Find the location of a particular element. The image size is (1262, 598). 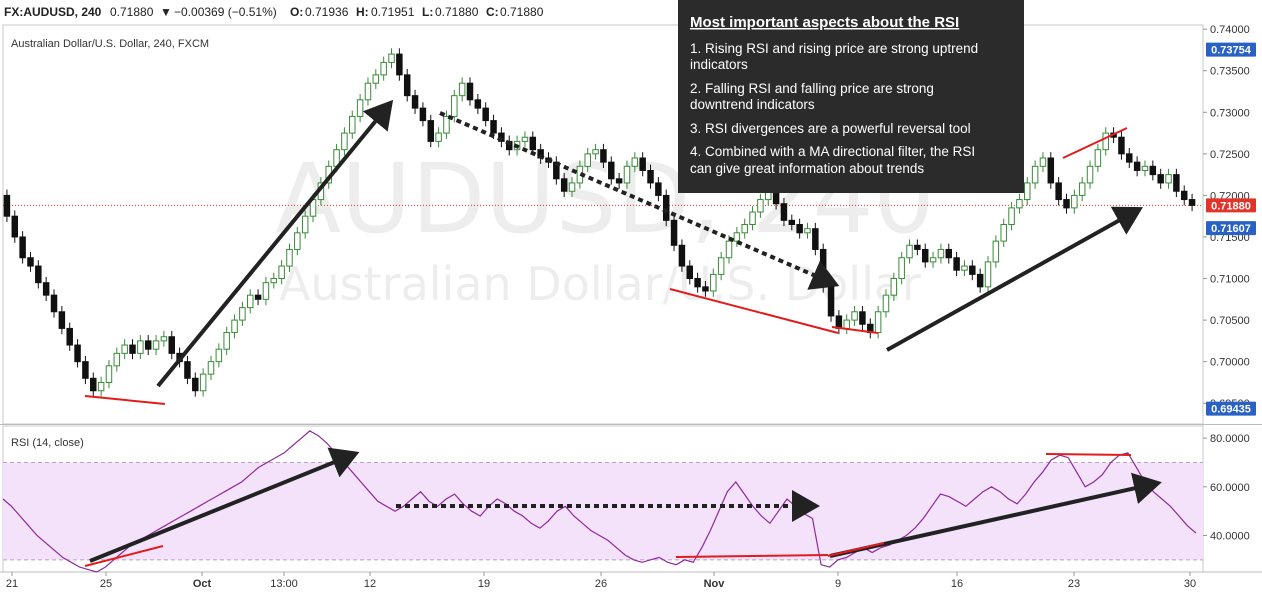

uptrend-arrow-price is located at coordinates (275, 243).